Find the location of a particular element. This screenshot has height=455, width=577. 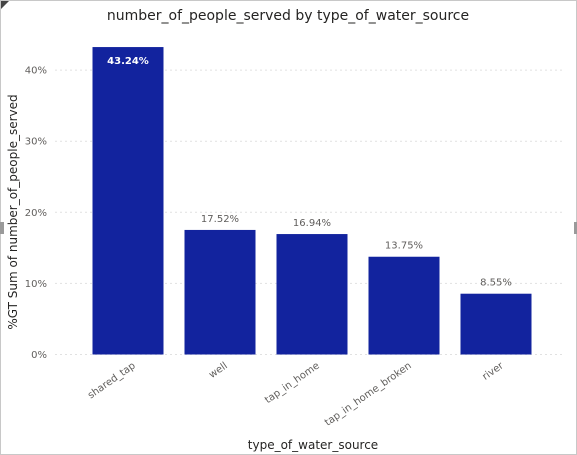

y-tick-label: 20% is located at coordinates (36, 213).